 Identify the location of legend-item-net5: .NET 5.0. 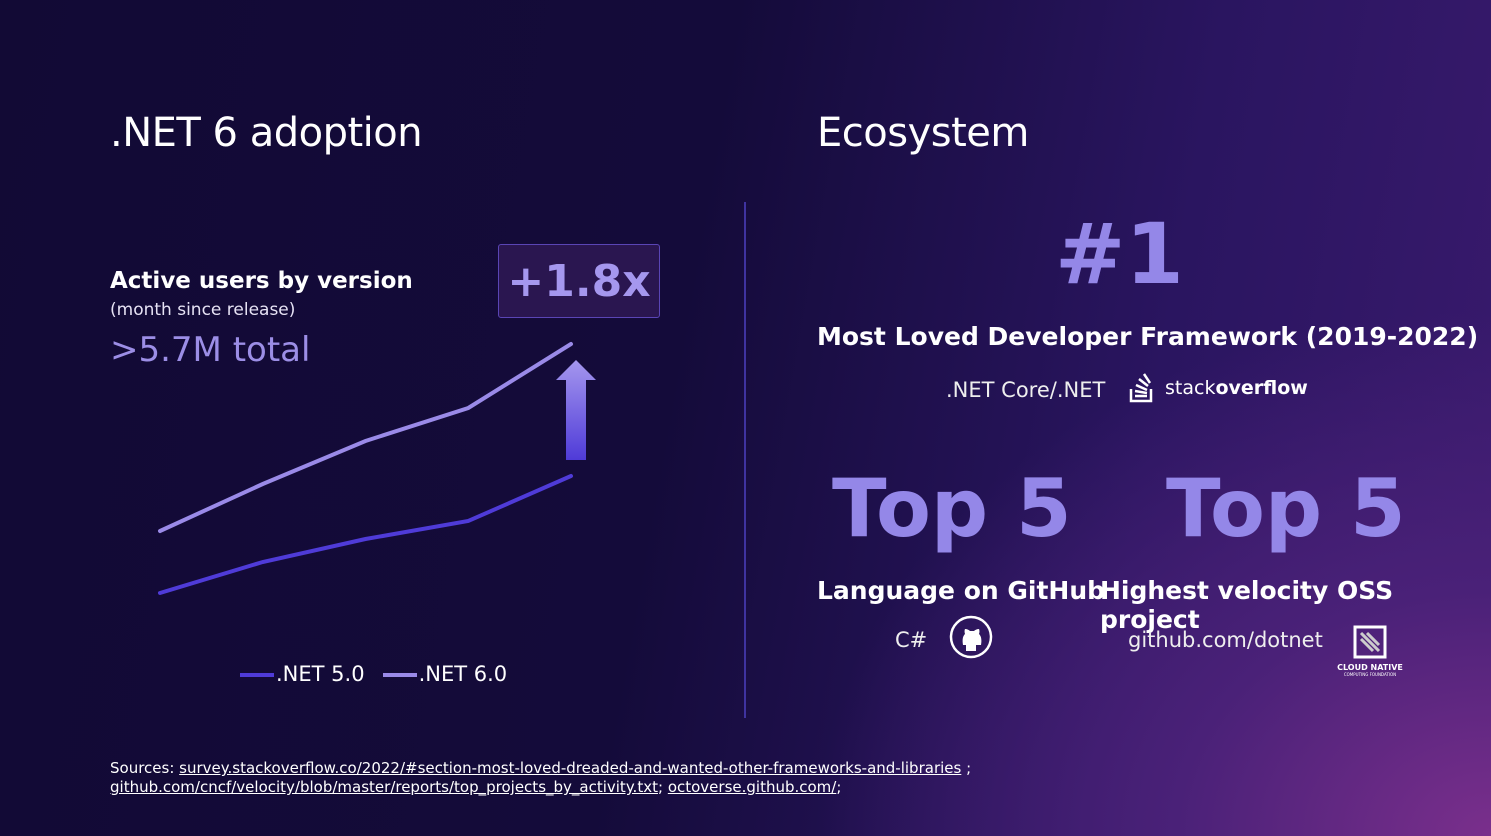
(302, 674).